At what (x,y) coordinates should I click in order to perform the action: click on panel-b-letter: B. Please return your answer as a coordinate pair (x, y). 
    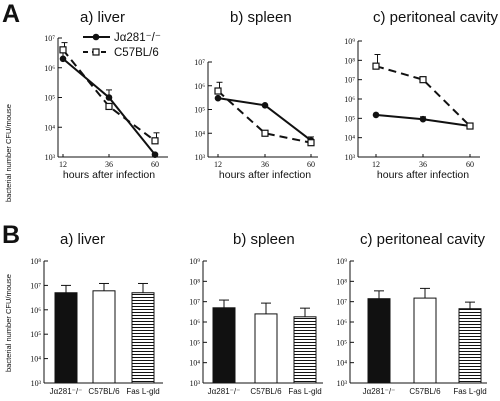
    Looking at the image, I should click on (11, 235).